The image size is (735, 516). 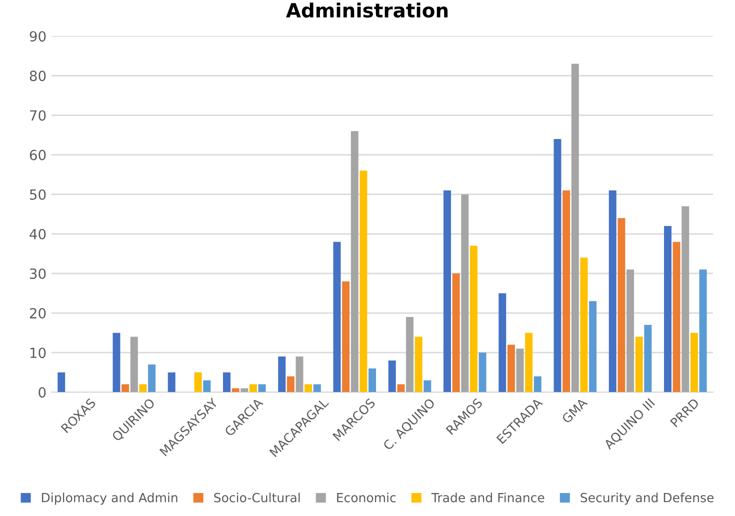 I want to click on legend-label: Socio-Cultural, so click(x=257, y=497).